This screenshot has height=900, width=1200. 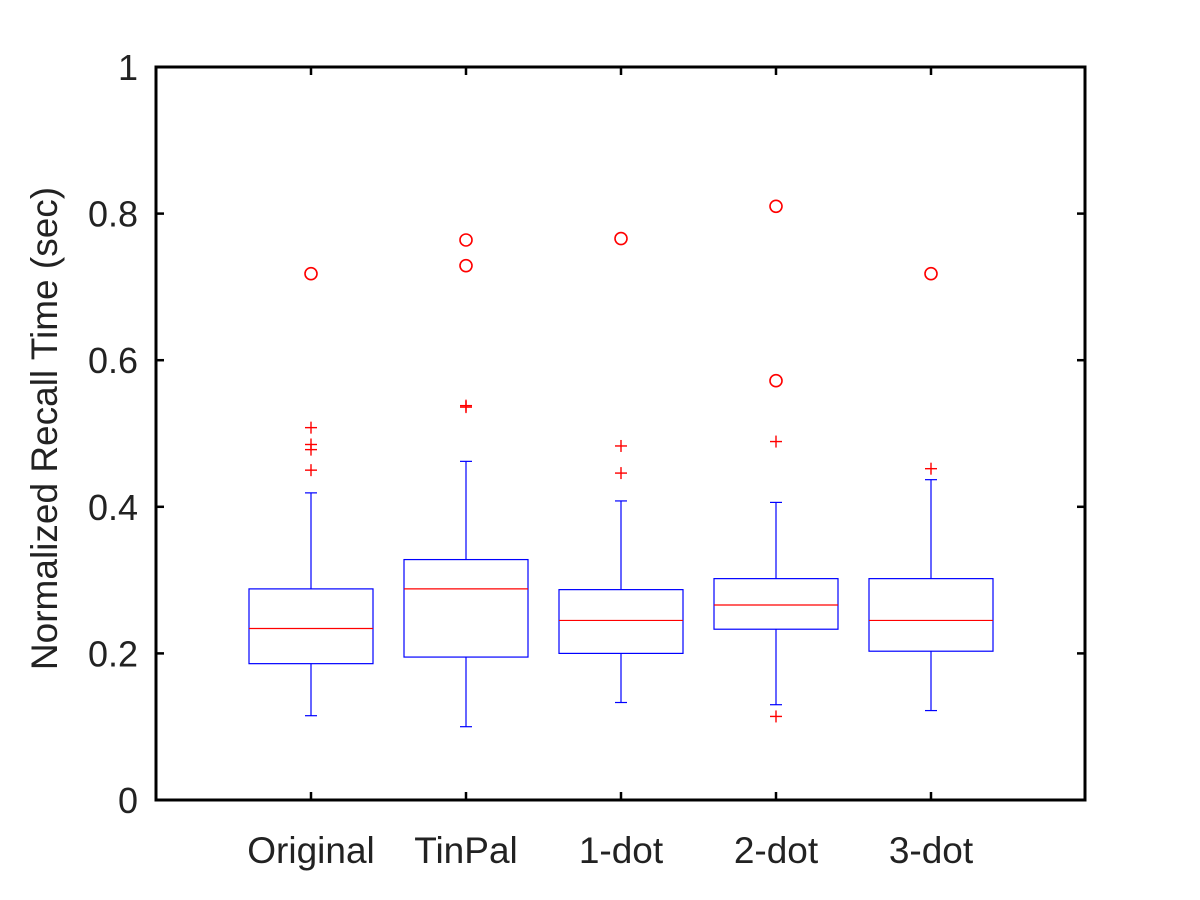 I want to click on box-tinpal, so click(x=466, y=480).